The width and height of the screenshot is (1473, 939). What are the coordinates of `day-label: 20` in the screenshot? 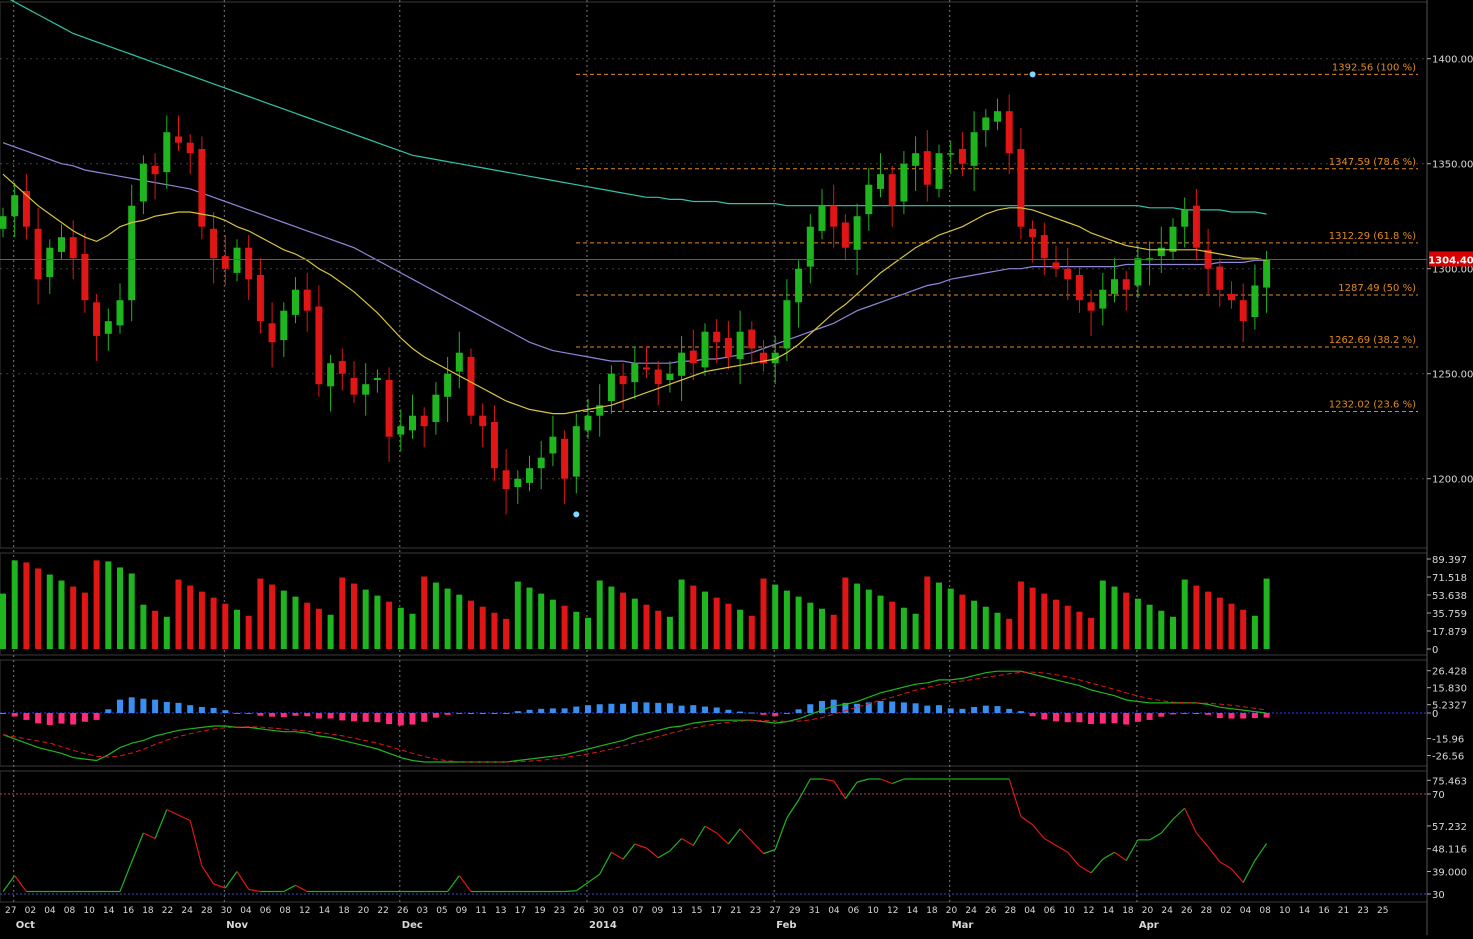 It's located at (364, 911).